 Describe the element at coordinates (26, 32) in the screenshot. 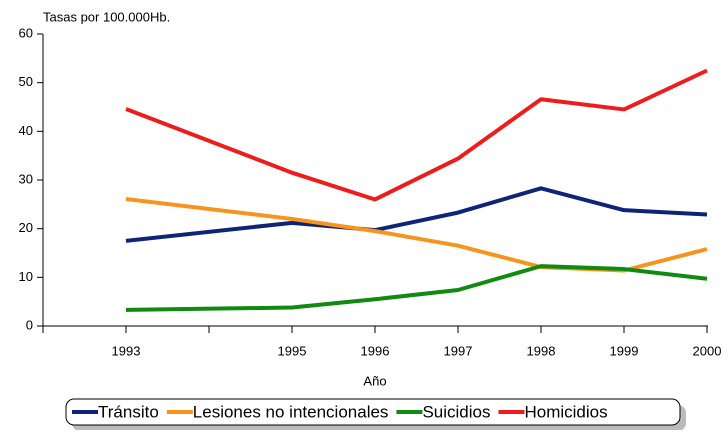

I see `y-tick-label: 60` at that location.